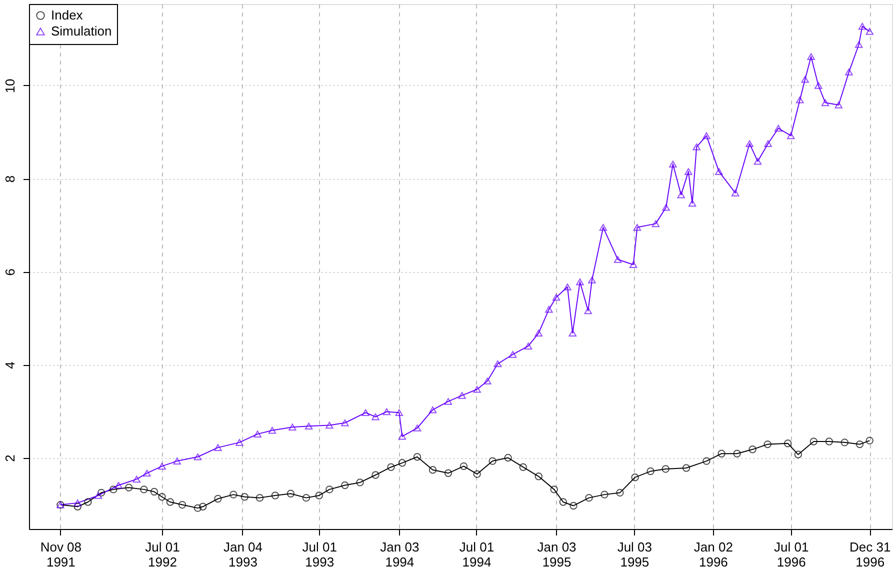  I want to click on y-tick-label: 8, so click(10, 179).